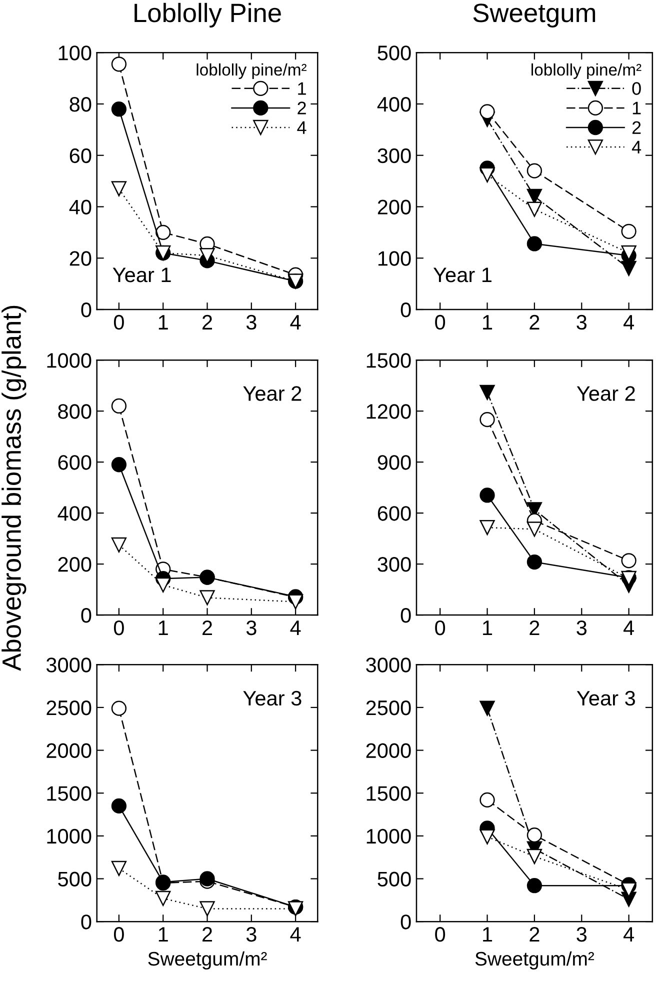  Describe the element at coordinates (394, 462) in the screenshot. I see `y-tick-label: 900` at that location.